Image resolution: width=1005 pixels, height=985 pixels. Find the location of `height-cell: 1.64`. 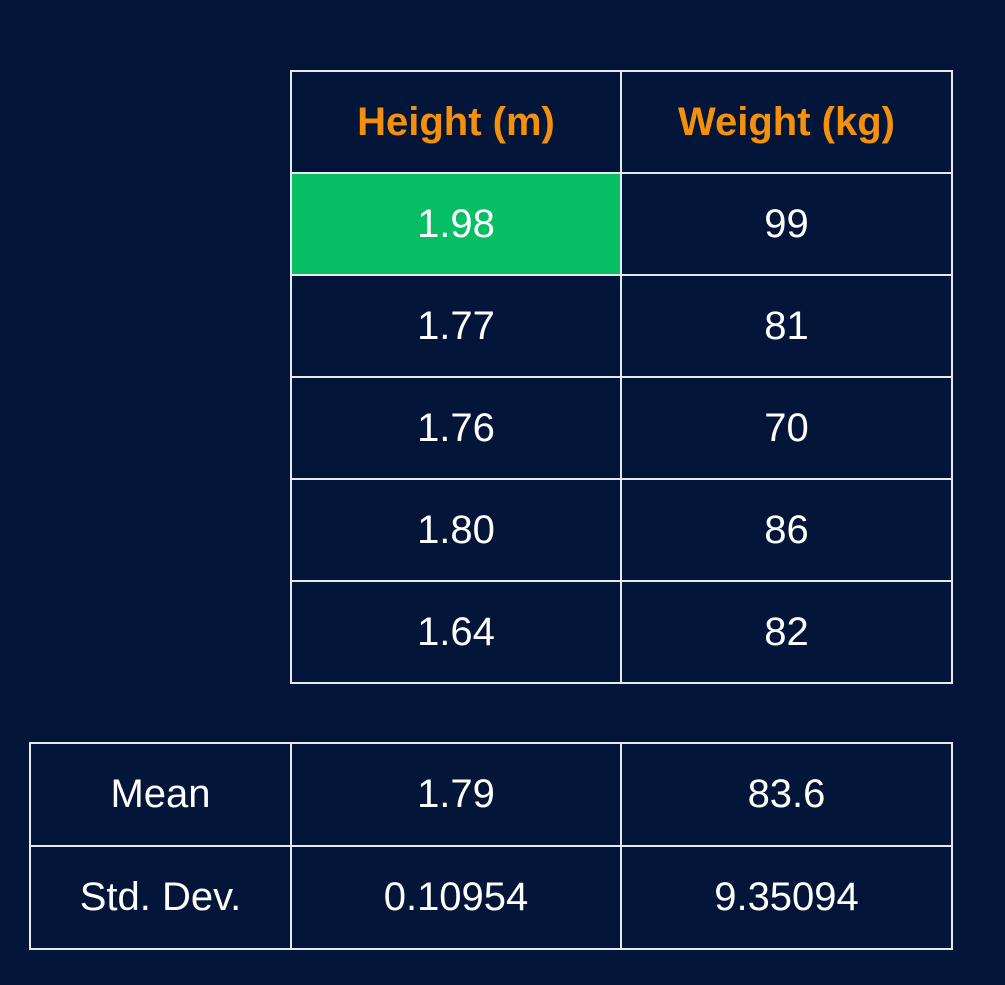

height-cell: 1.64 is located at coordinates (456, 632).